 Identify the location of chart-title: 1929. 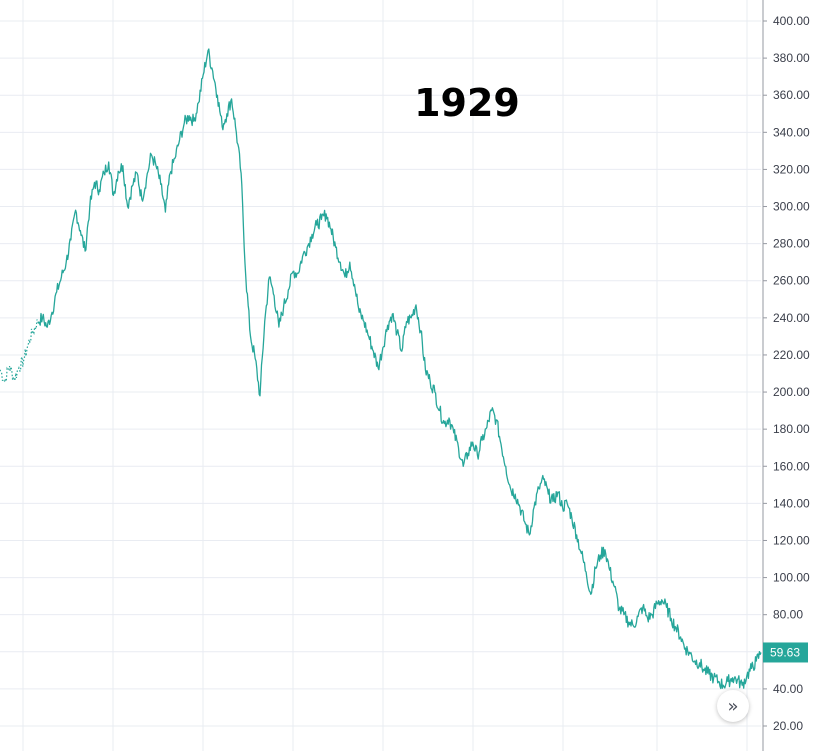
(467, 103).